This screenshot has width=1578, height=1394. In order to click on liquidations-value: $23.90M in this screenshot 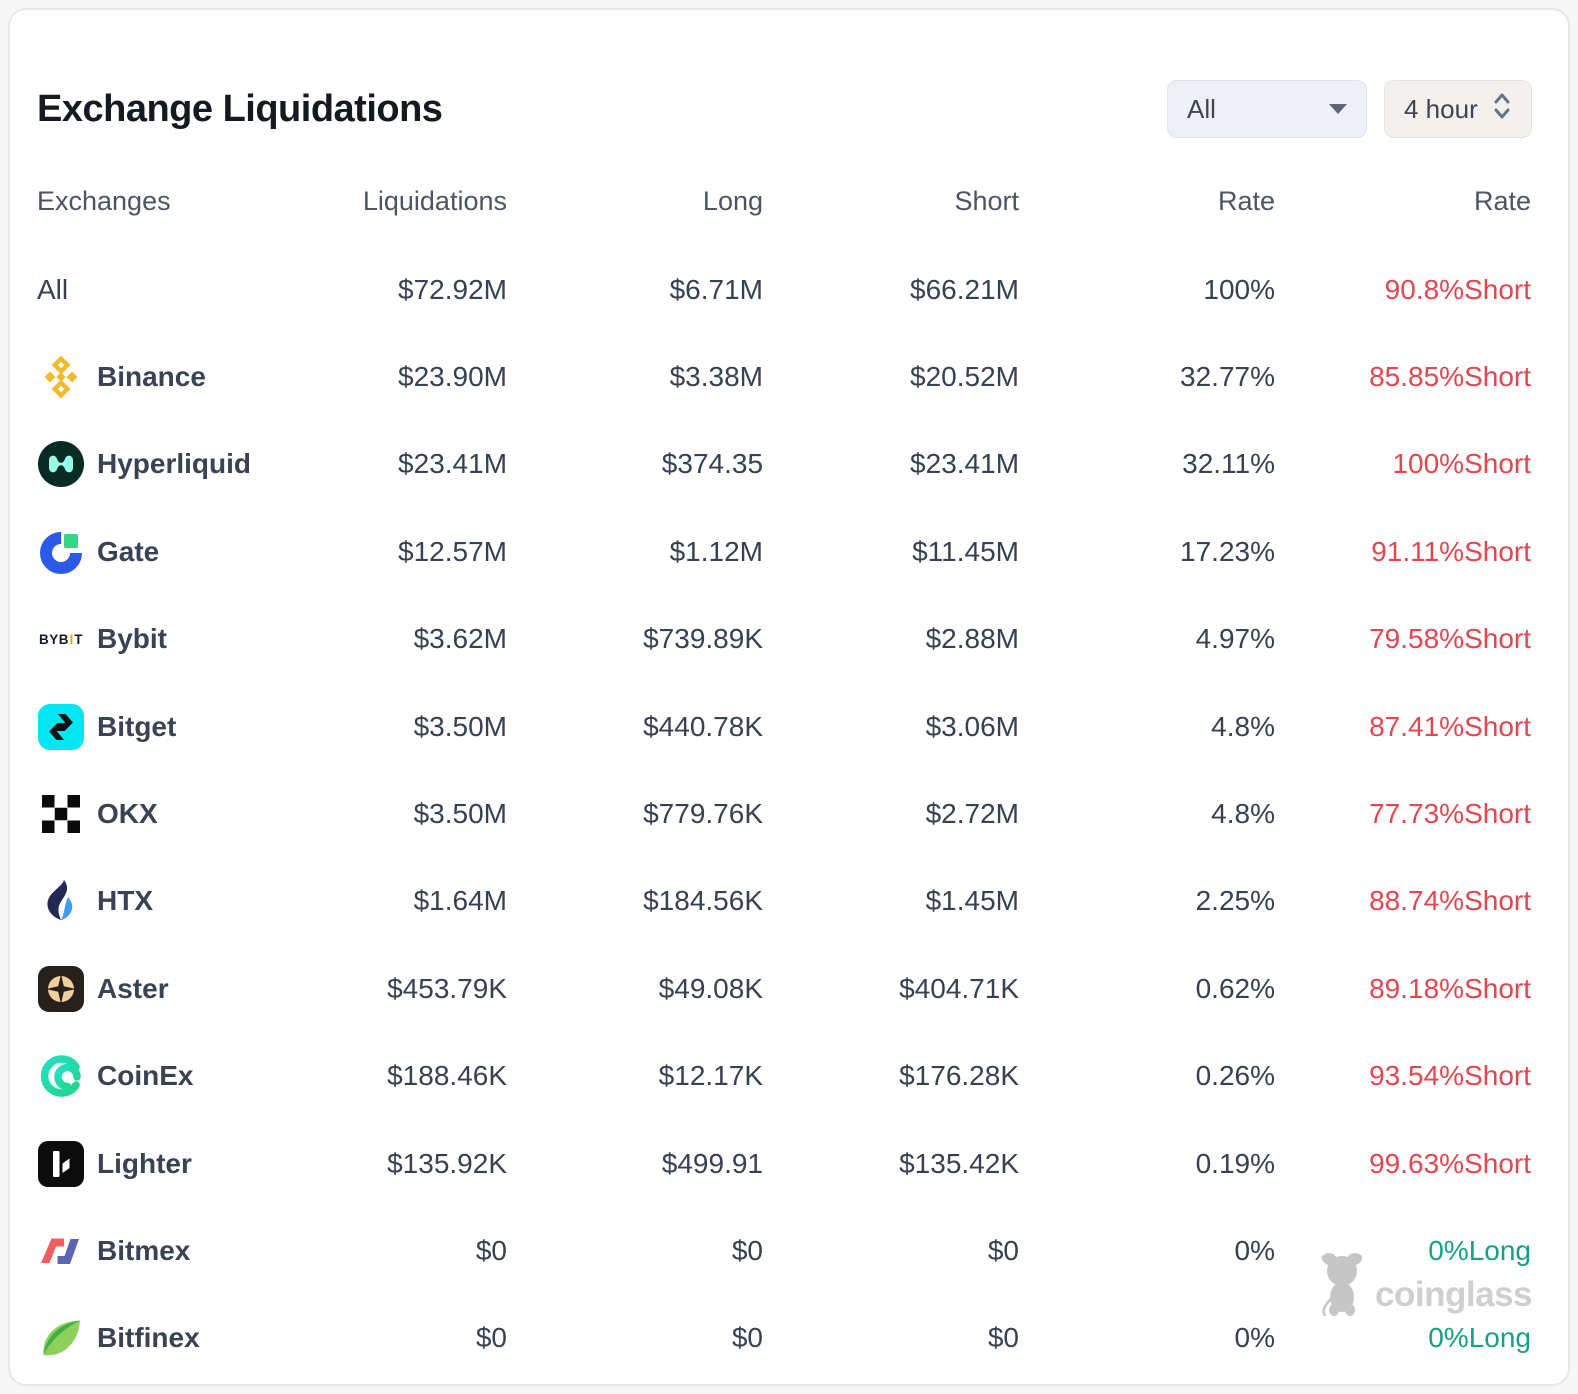, I will do `click(452, 377)`.